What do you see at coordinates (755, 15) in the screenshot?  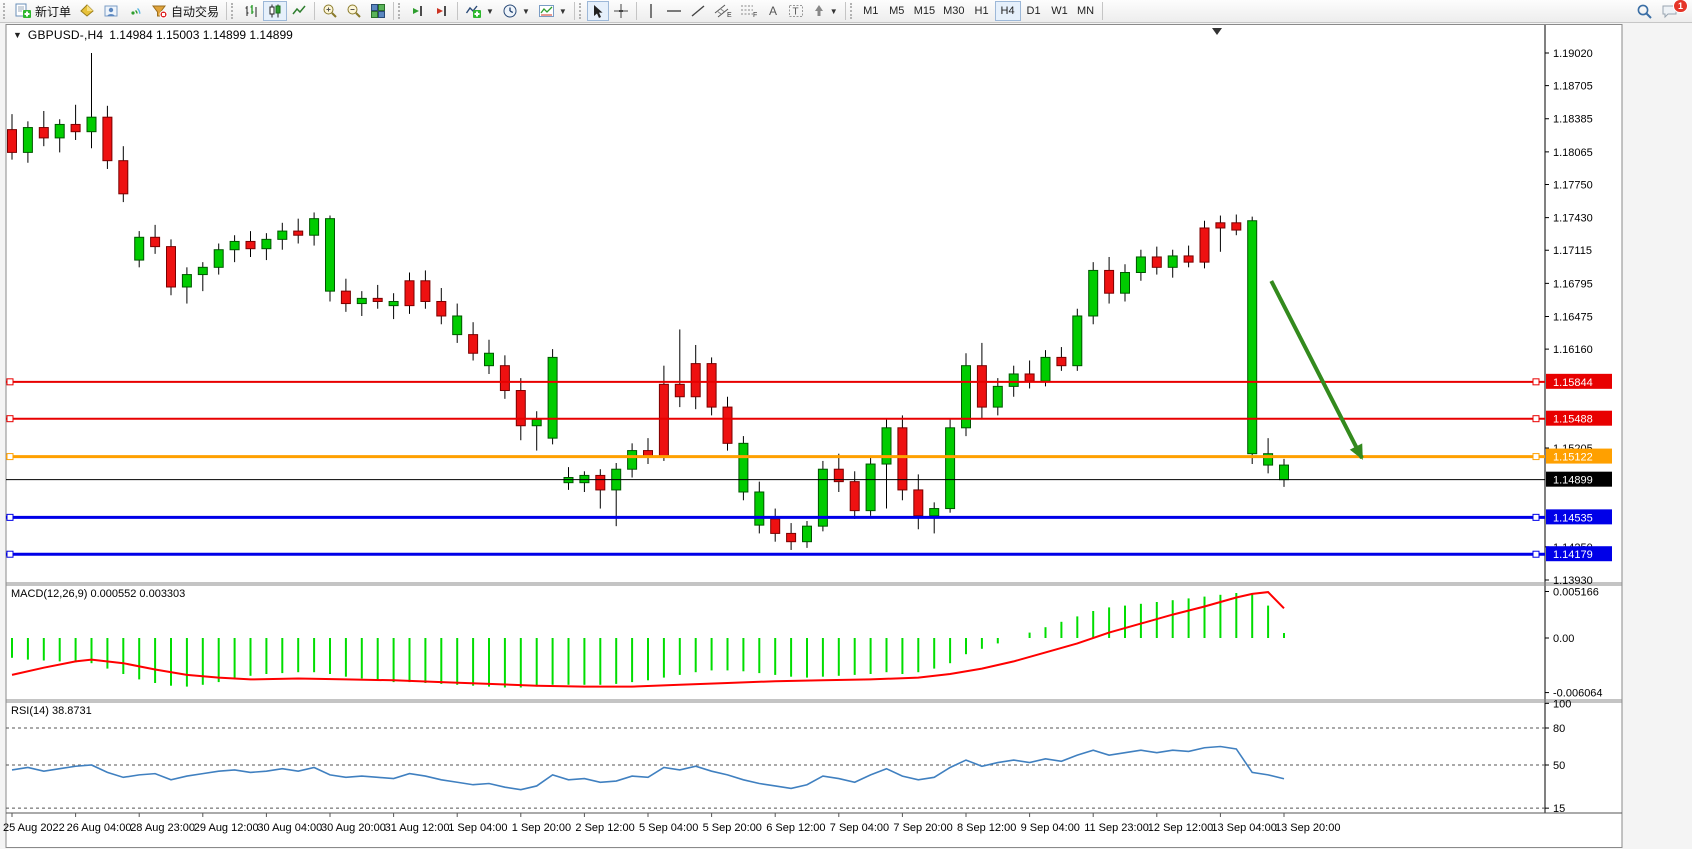 I see `svg-text: F` at bounding box center [755, 15].